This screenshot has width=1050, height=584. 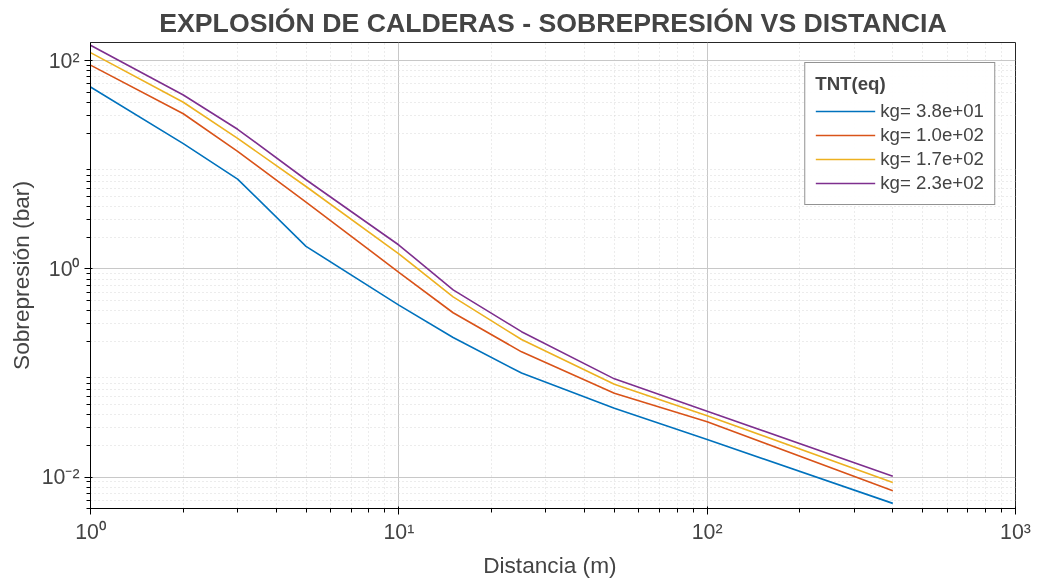 I want to click on legend-label: kg= 3.8e+01, so click(x=932, y=111).